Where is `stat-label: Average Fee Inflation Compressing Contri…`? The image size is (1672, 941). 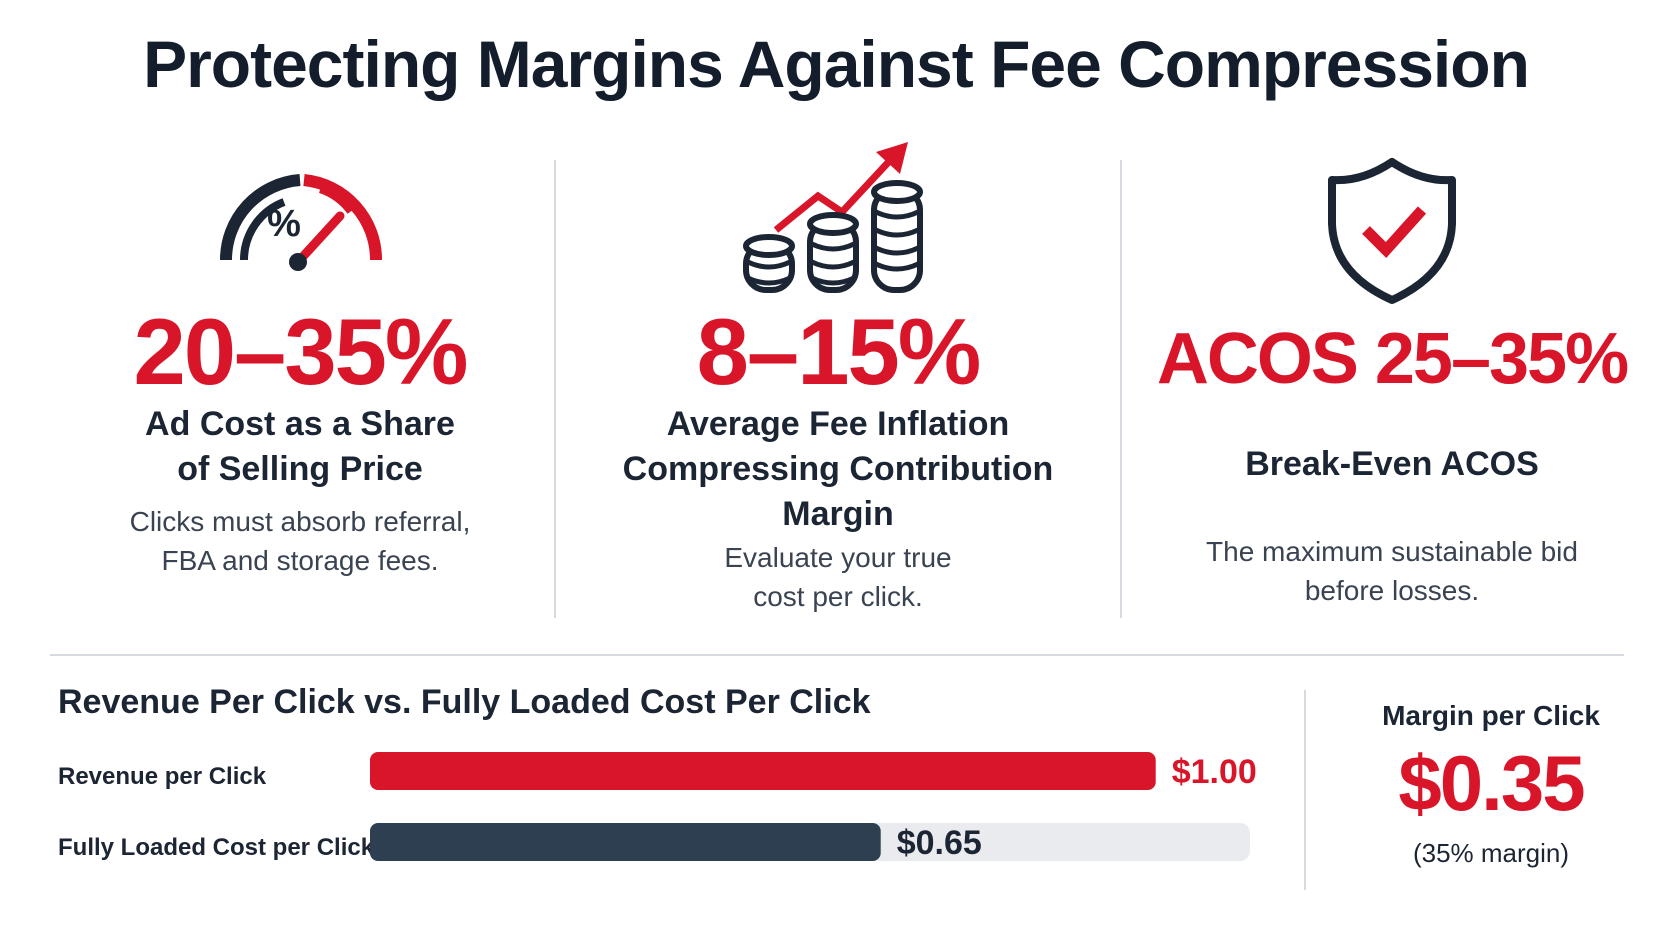
stat-label: Average Fee Inflation Compressing Contri… is located at coordinates (838, 469).